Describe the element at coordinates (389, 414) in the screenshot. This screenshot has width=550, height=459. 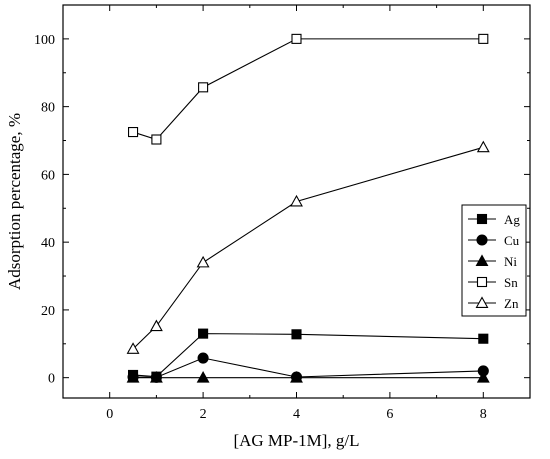
I see `x-tick-label: 6` at that location.